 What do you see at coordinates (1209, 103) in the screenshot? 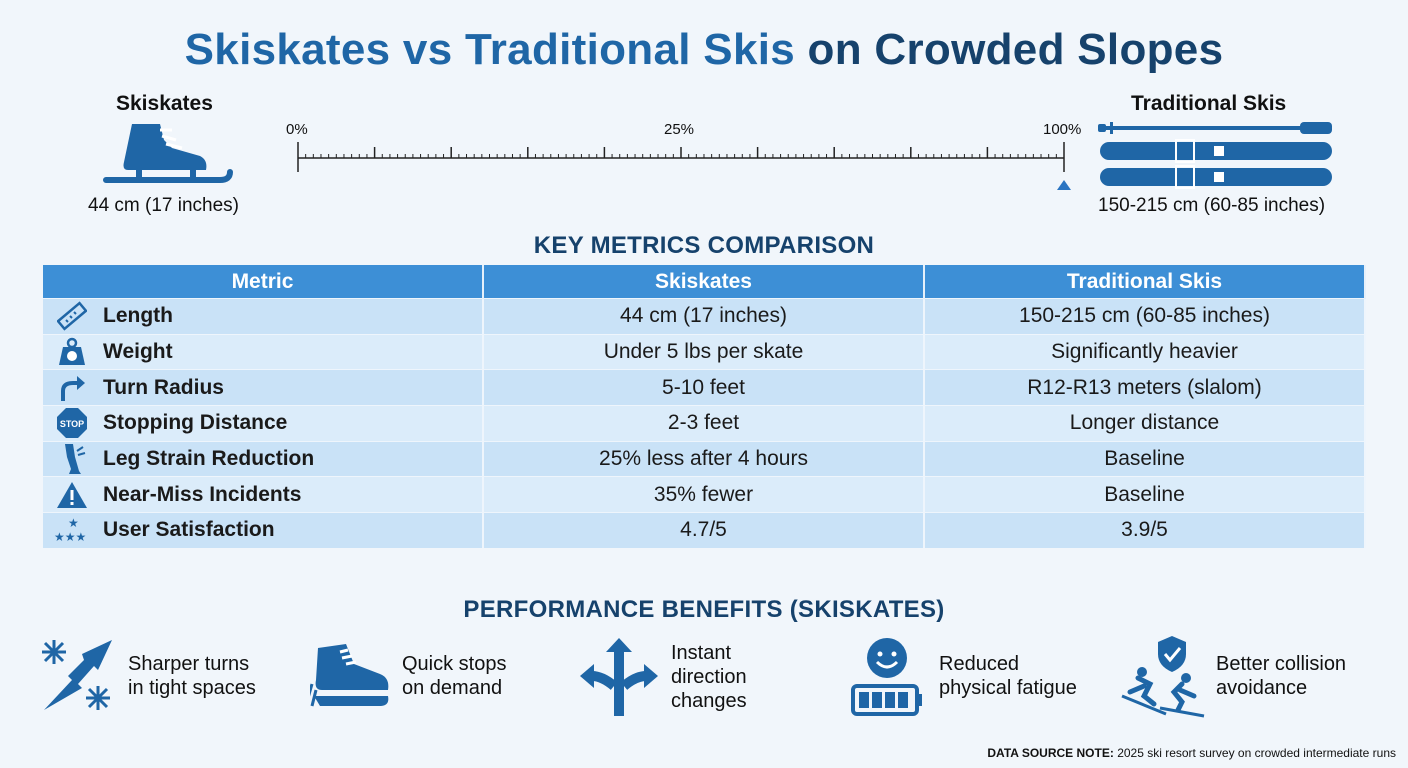
I see `traditional-skis-label: Traditional Skis` at bounding box center [1209, 103].